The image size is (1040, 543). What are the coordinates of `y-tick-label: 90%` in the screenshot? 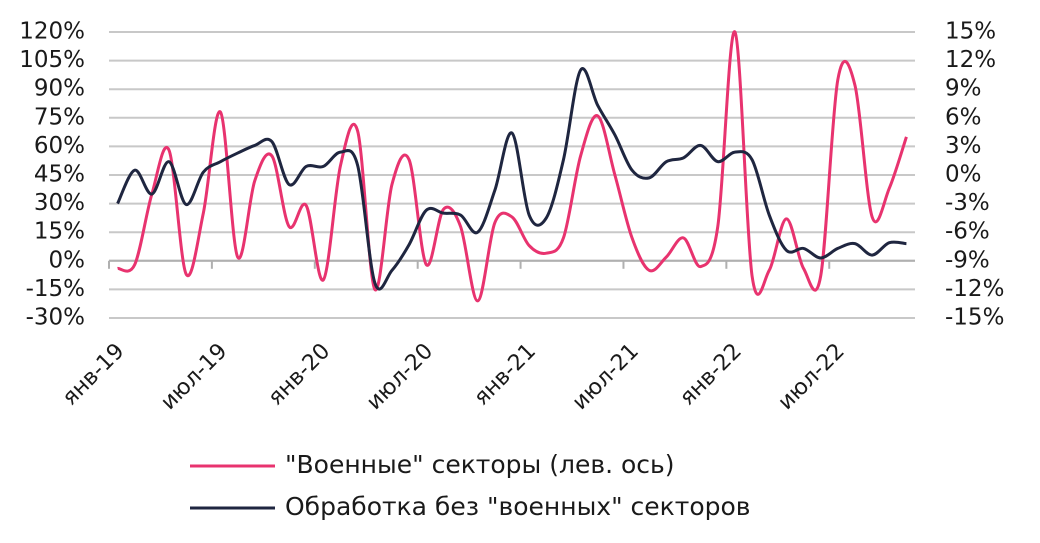 It's located at (59, 89).